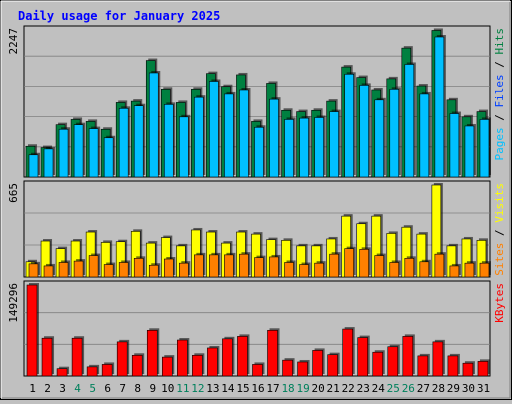 This screenshot has height=404, width=512. Describe the element at coordinates (123, 143) in the screenshot. I see `bar-files-day-7-body` at that location.